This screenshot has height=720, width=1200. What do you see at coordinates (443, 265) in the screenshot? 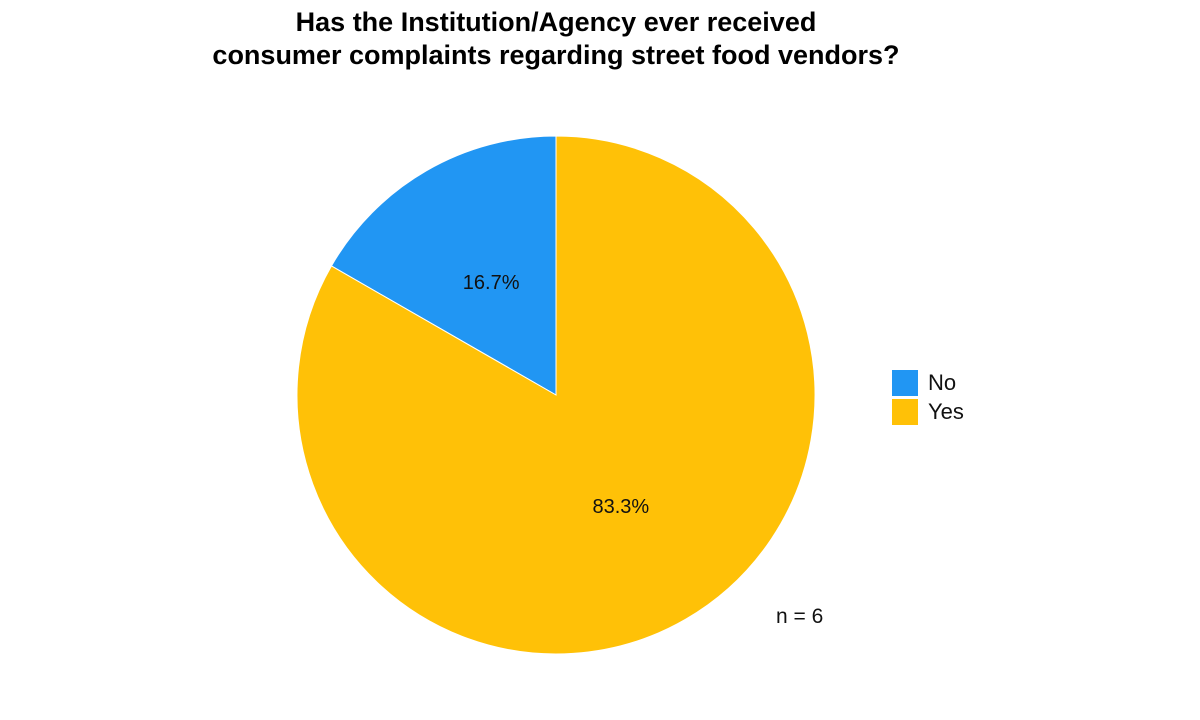
I see `pie-slice-no` at bounding box center [443, 265].